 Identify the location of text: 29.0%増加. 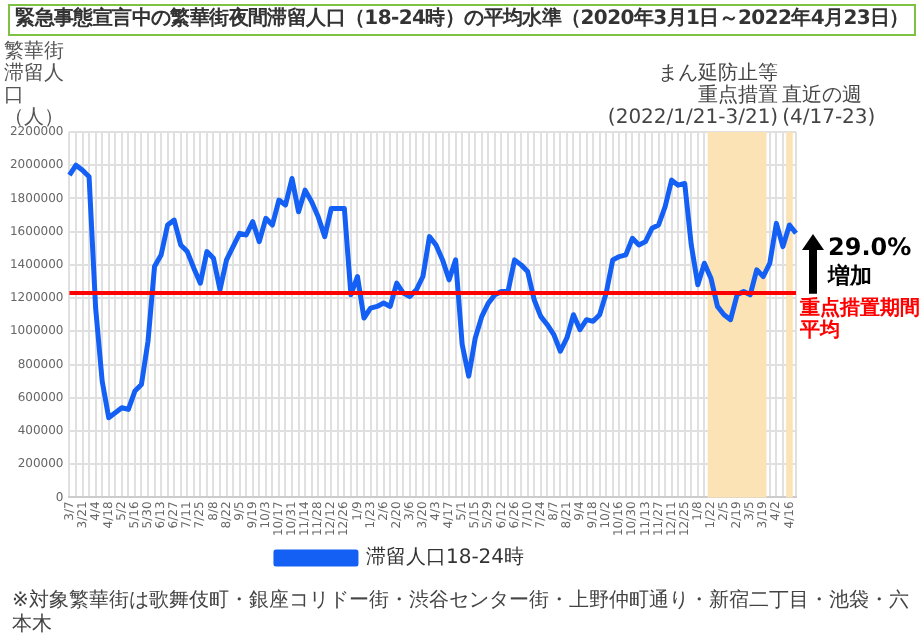
(869, 261).